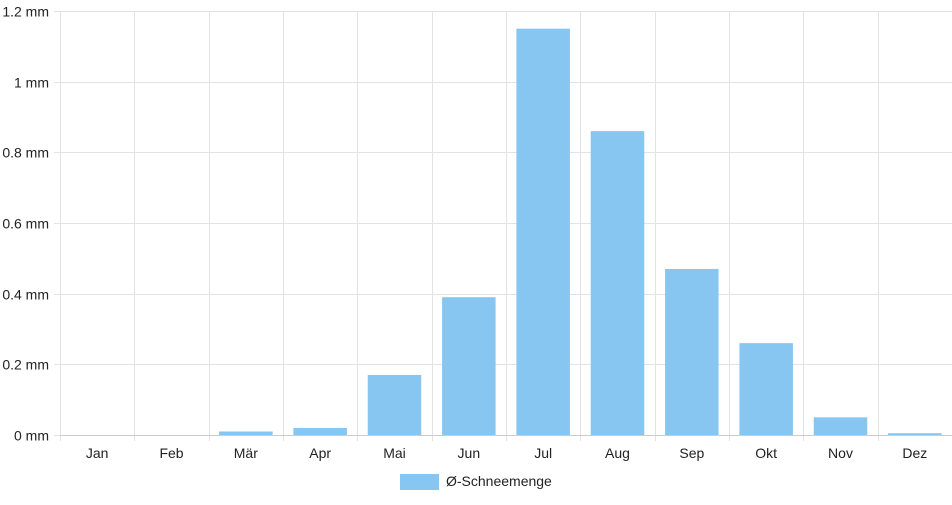 The image size is (952, 505). Describe the element at coordinates (320, 431) in the screenshot. I see `bar-apr` at that location.